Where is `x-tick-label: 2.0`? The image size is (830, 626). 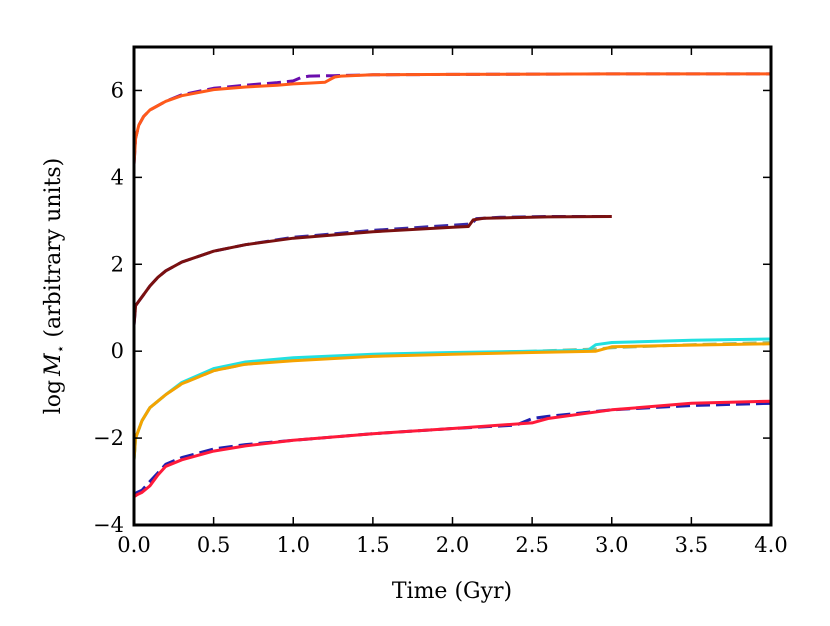
x-tick-label: 2.0 is located at coordinates (452, 545).